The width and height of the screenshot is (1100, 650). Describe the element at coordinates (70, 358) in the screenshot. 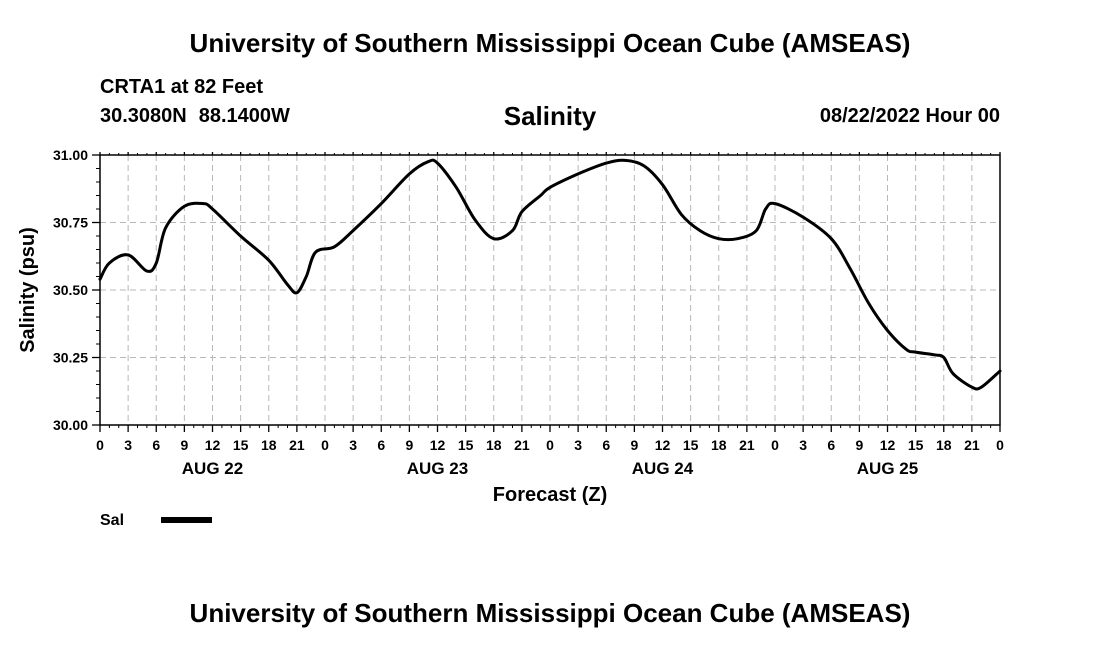

I see `y-tick-label: 30.25` at that location.